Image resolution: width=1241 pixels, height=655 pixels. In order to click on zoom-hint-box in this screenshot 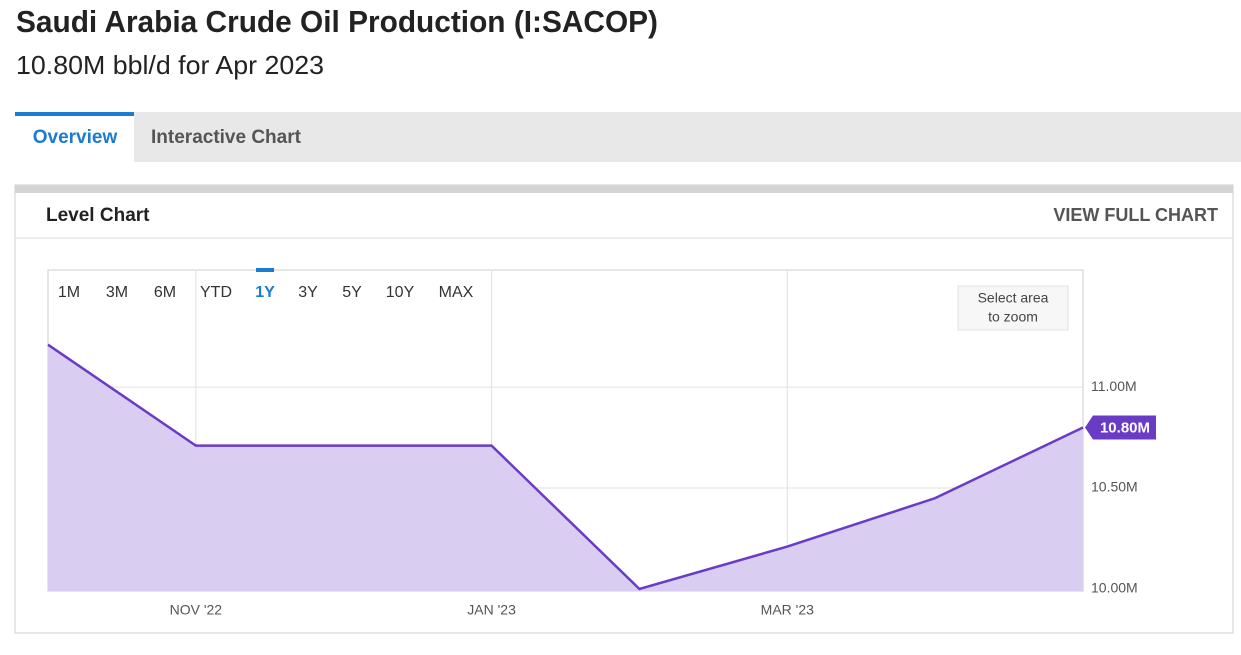, I will do `click(1013, 308)`.